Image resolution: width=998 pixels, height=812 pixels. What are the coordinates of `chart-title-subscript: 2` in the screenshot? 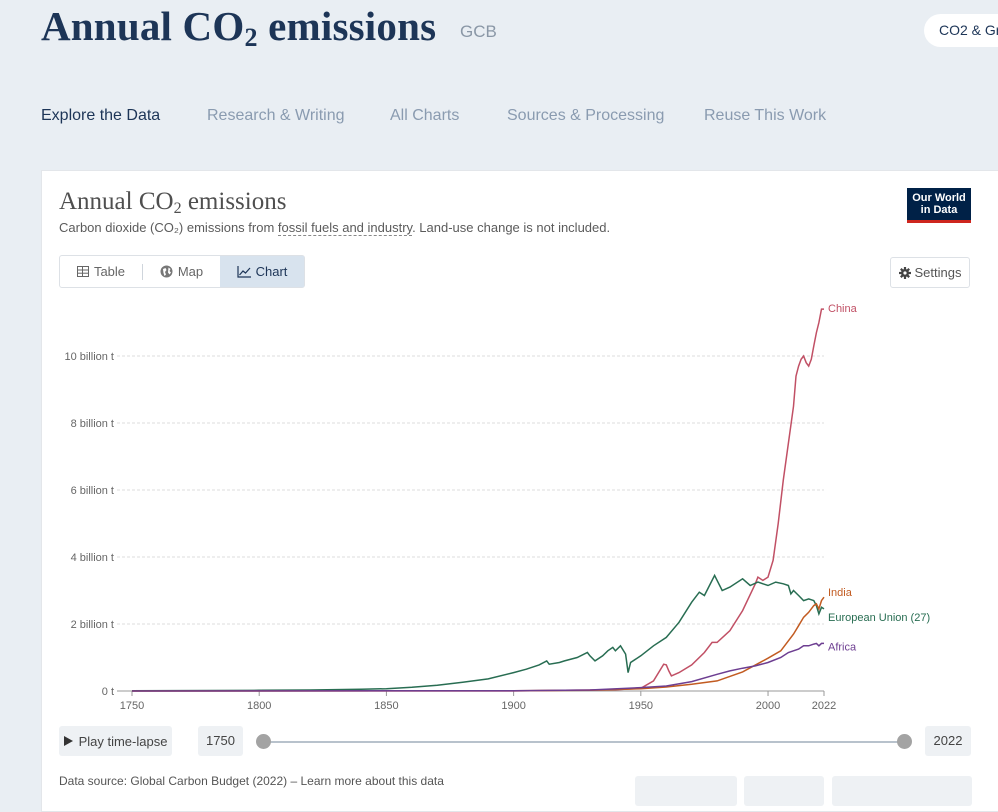 It's located at (177, 208).